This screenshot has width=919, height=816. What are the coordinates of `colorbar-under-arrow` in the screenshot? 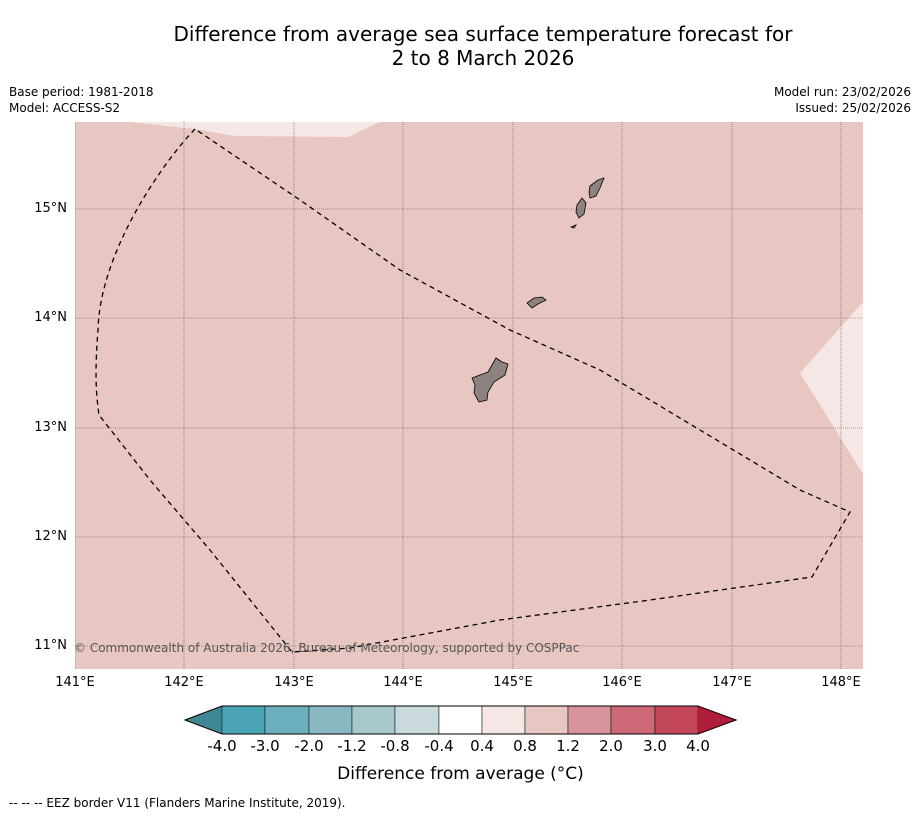 It's located at (203, 720).